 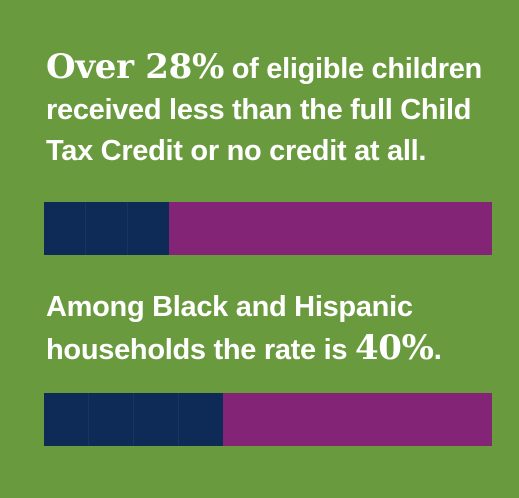 I want to click on stat-highlight-28: Over 28%, so click(x=135, y=67).